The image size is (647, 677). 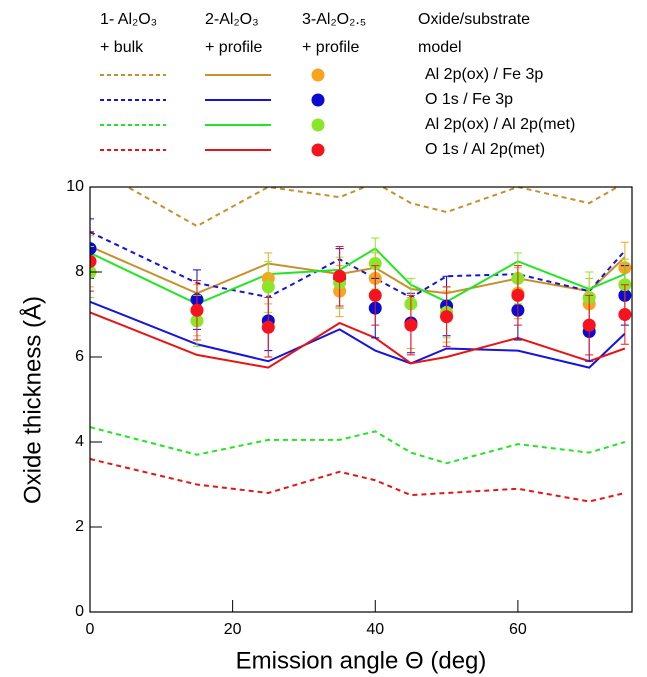 What do you see at coordinates (440, 47) in the screenshot?
I see `legend-header: model` at bounding box center [440, 47].